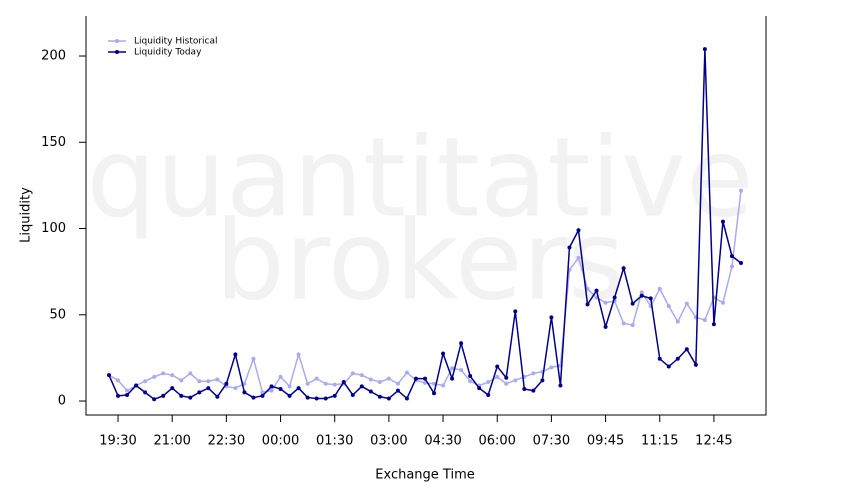 The image size is (850, 504). What do you see at coordinates (496, 441) in the screenshot?
I see `x-tick-label: 06:00` at bounding box center [496, 441].